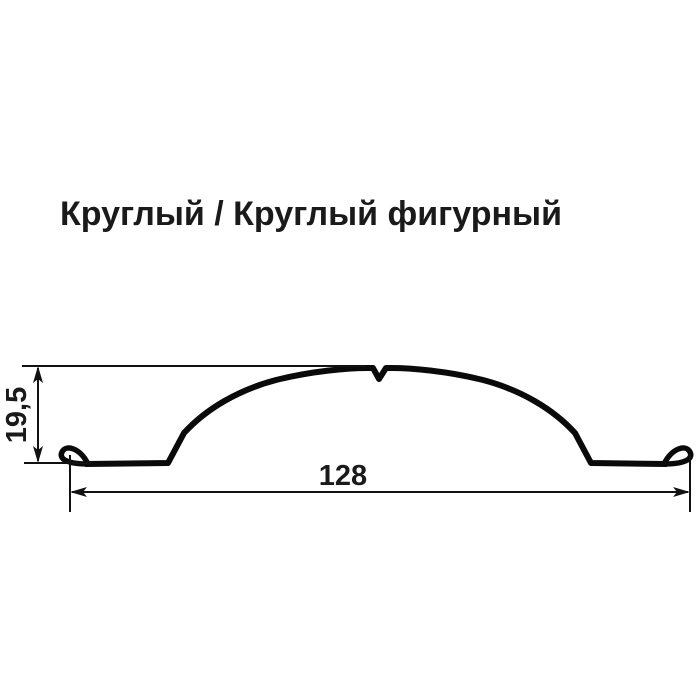 Image resolution: width=700 pixels, height=700 pixels. I want to click on height-arrow-up-icon, so click(38, 374).